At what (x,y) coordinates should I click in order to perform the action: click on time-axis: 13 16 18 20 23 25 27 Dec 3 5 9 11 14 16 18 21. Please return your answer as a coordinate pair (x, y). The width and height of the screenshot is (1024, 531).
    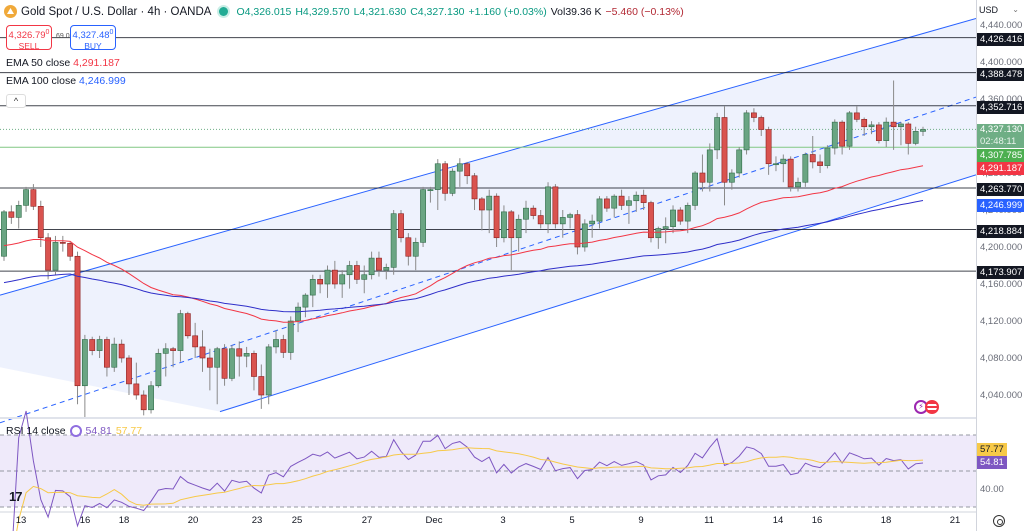
    Looking at the image, I should click on (488, 523).